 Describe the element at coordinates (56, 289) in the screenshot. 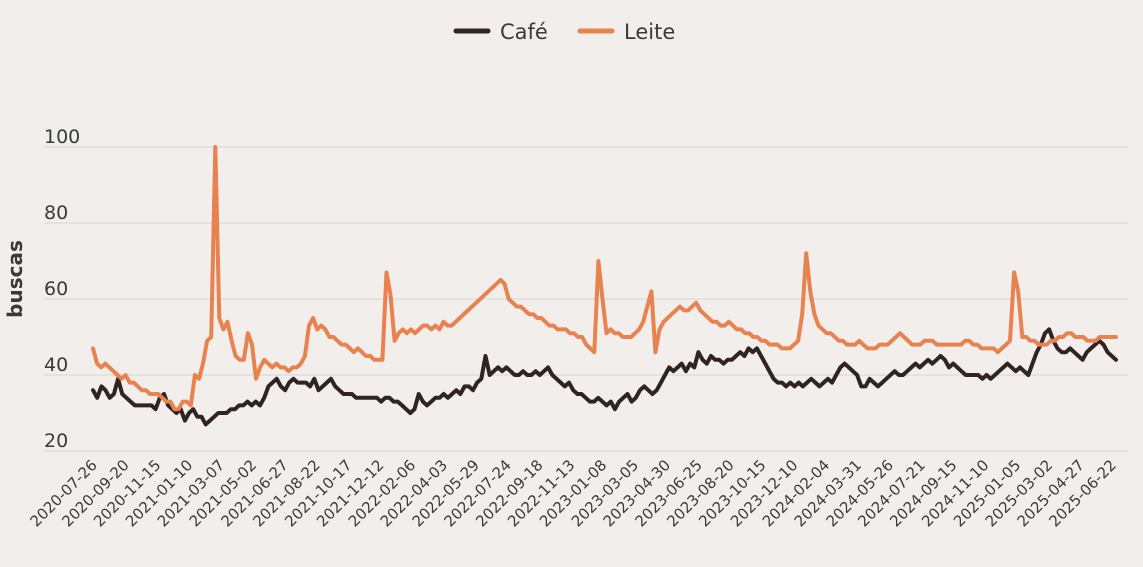

I see `y-tick-label: 60` at that location.